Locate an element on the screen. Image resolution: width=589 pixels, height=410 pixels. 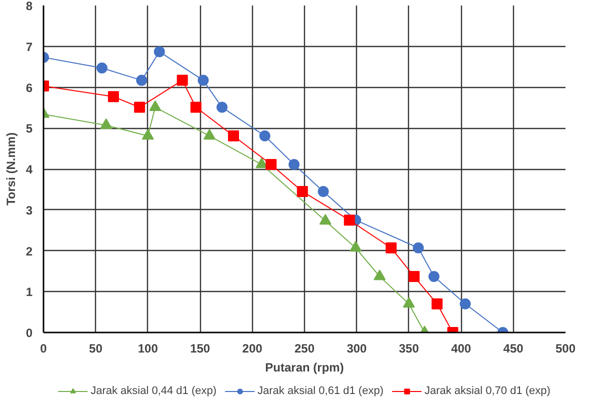
x-axis-title: Putaran (rpm) is located at coordinates (304, 367).